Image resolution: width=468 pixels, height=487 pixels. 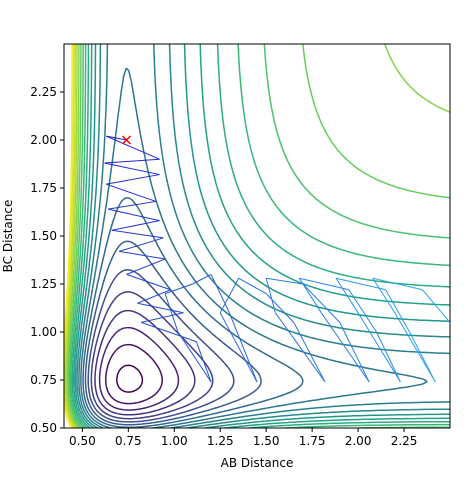 What do you see at coordinates (43, 236) in the screenshot?
I see `y-tick-label: 1.50` at bounding box center [43, 236].